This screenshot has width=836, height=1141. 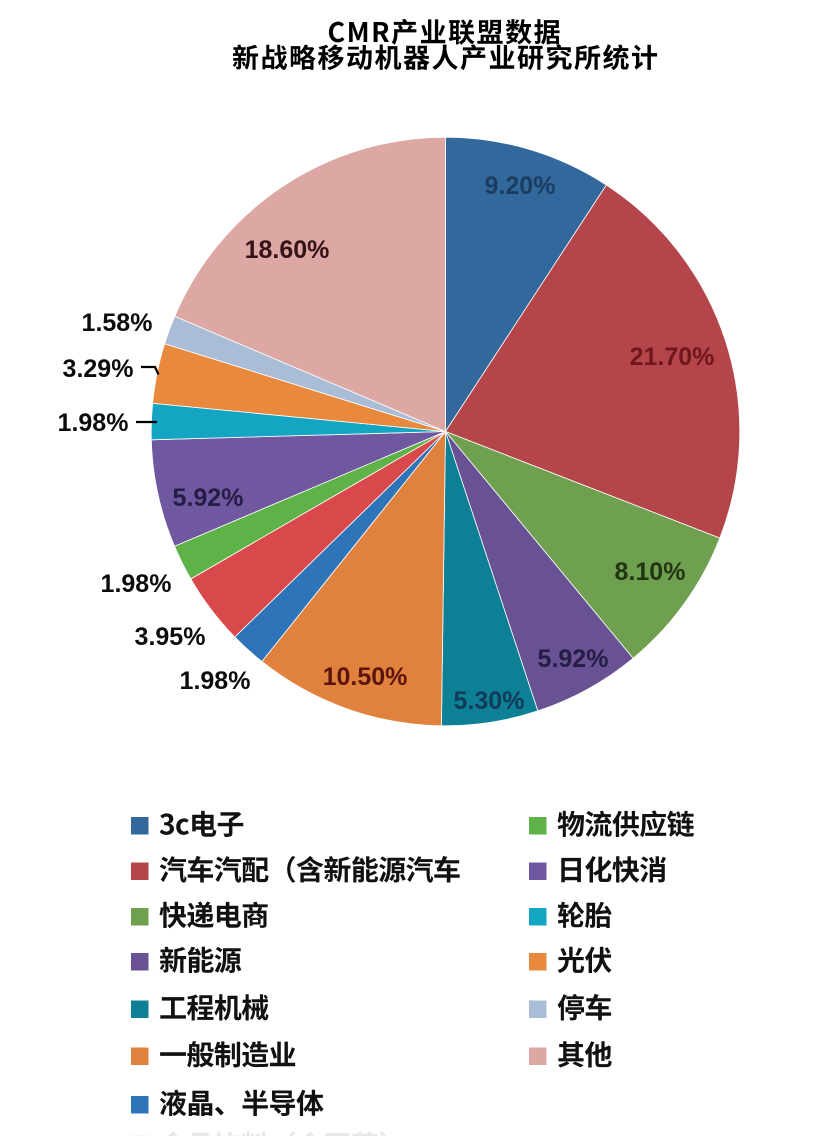 What do you see at coordinates (672, 357) in the screenshot?
I see `svg-text: 21.70%` at bounding box center [672, 357].